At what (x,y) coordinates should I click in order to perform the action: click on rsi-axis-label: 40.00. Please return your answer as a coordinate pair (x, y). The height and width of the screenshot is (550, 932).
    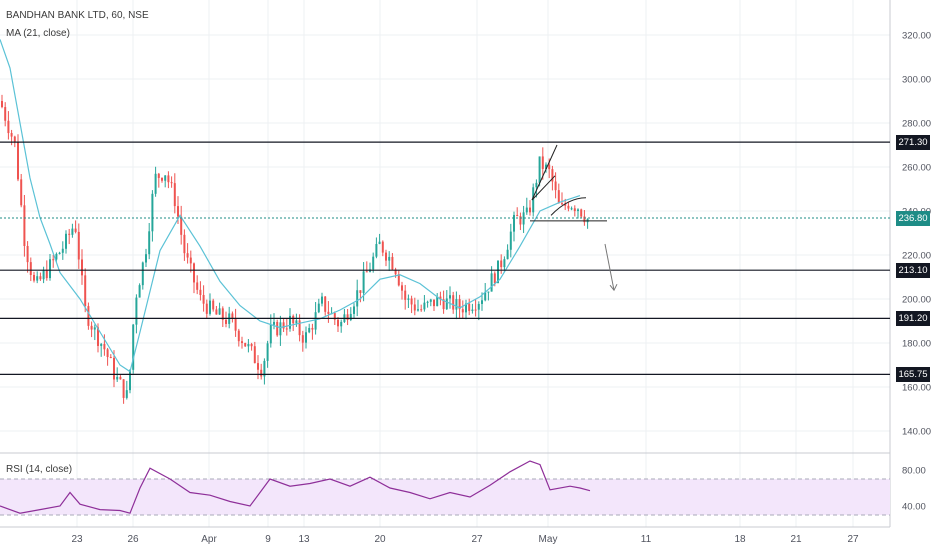
    Looking at the image, I should click on (914, 507).